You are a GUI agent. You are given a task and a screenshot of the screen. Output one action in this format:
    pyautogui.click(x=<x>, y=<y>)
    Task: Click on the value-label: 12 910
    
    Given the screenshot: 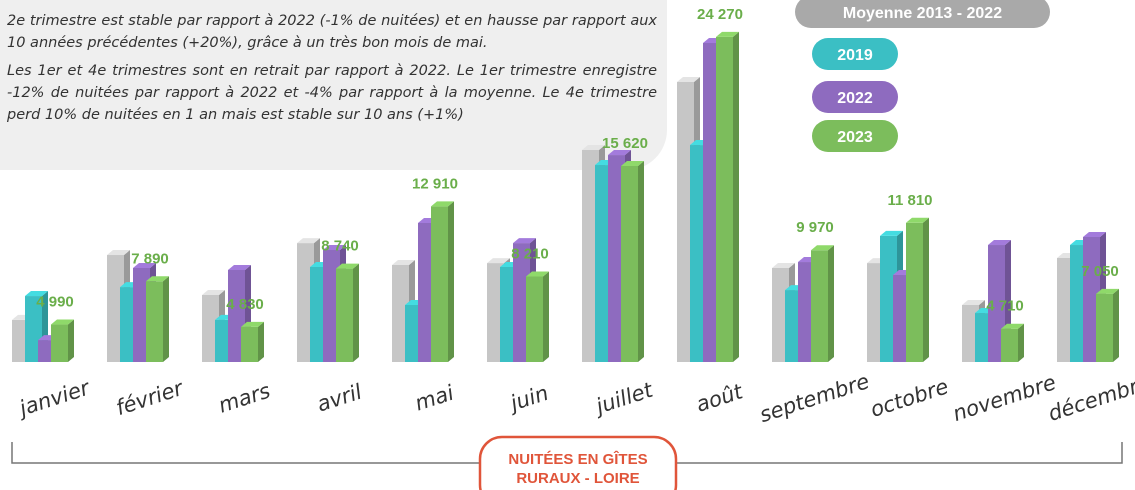 What is the action you would take?
    pyautogui.click(x=435, y=183)
    